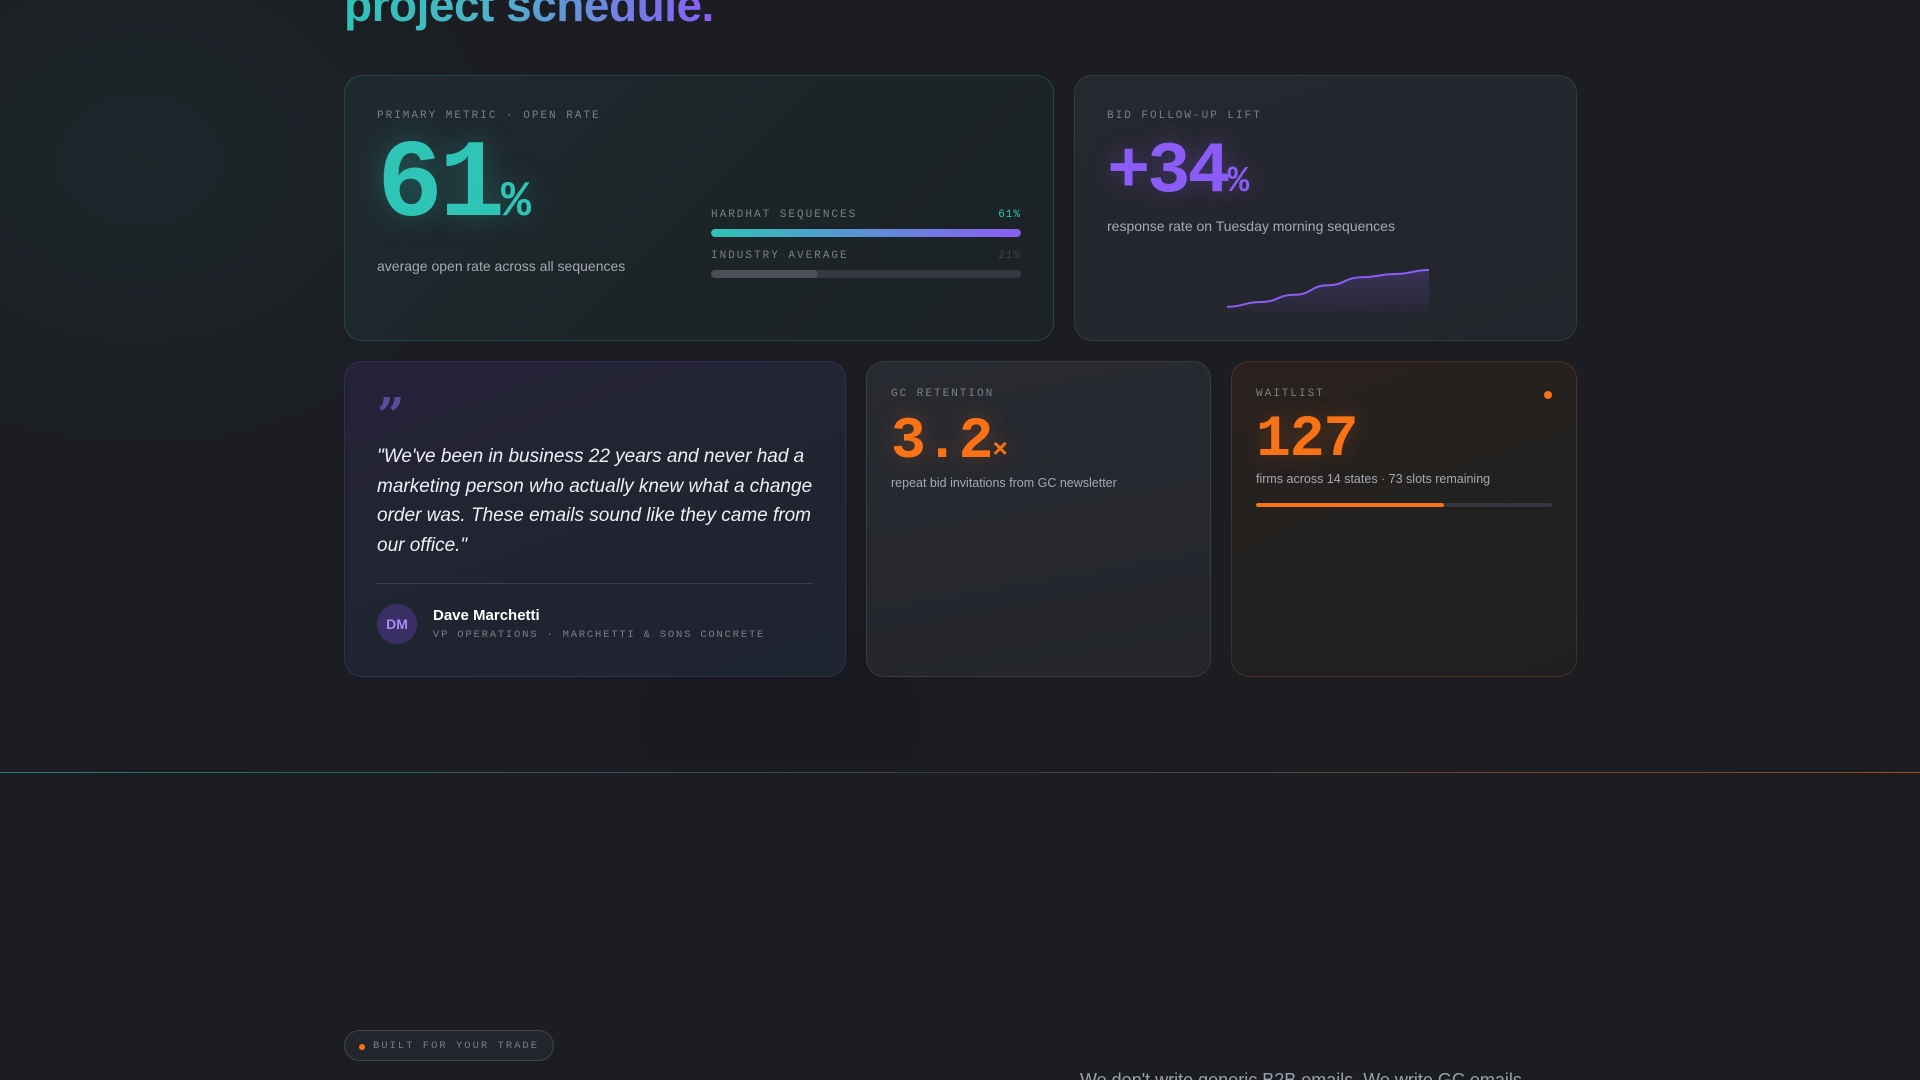  What do you see at coordinates (1290, 394) in the screenshot?
I see `waitlist-eyebrow: WAITLIST` at bounding box center [1290, 394].